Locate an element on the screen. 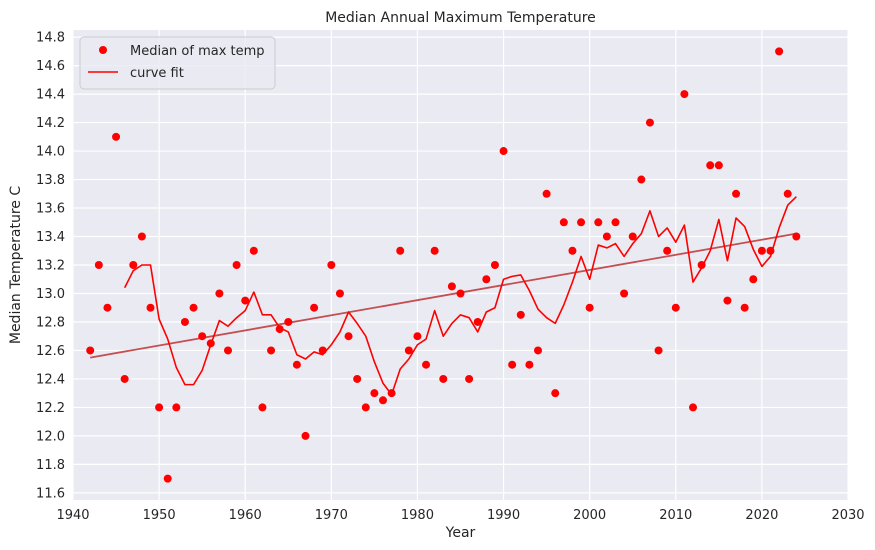 Image resolution: width=875 pixels, height=550 pixels. y-tick-label: 11.8 is located at coordinates (50, 465).